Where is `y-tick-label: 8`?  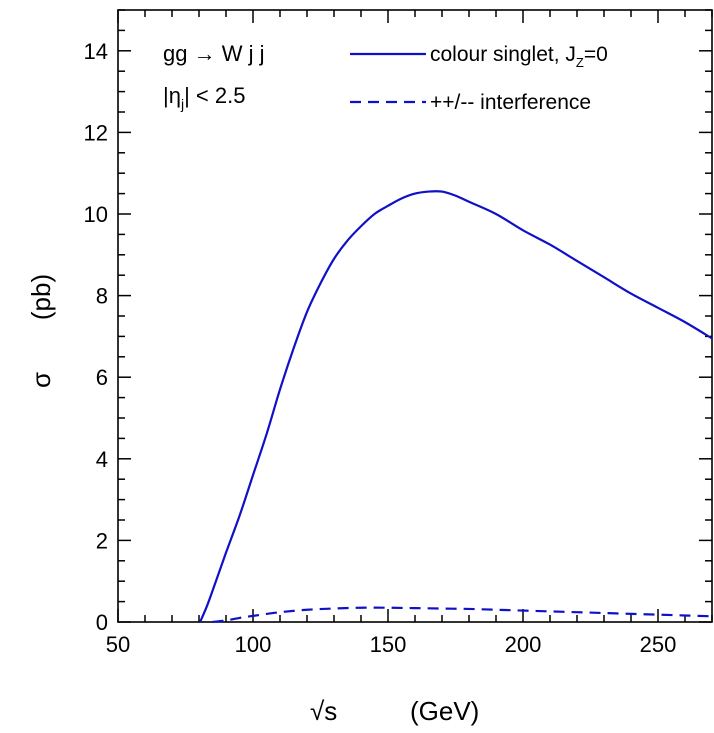 y-tick-label: 8 is located at coordinates (102, 296).